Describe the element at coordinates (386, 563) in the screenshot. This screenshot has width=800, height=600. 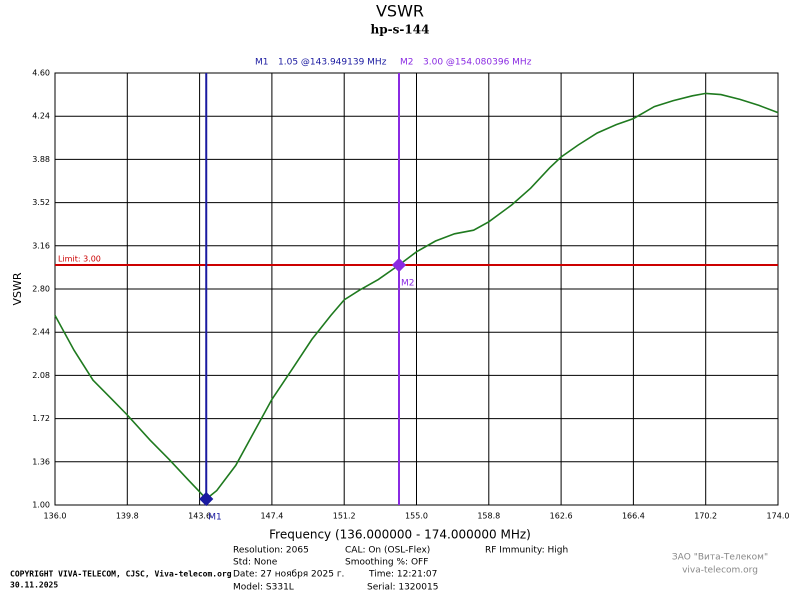
I see `info-text: Smoothing %: OFF` at that location.